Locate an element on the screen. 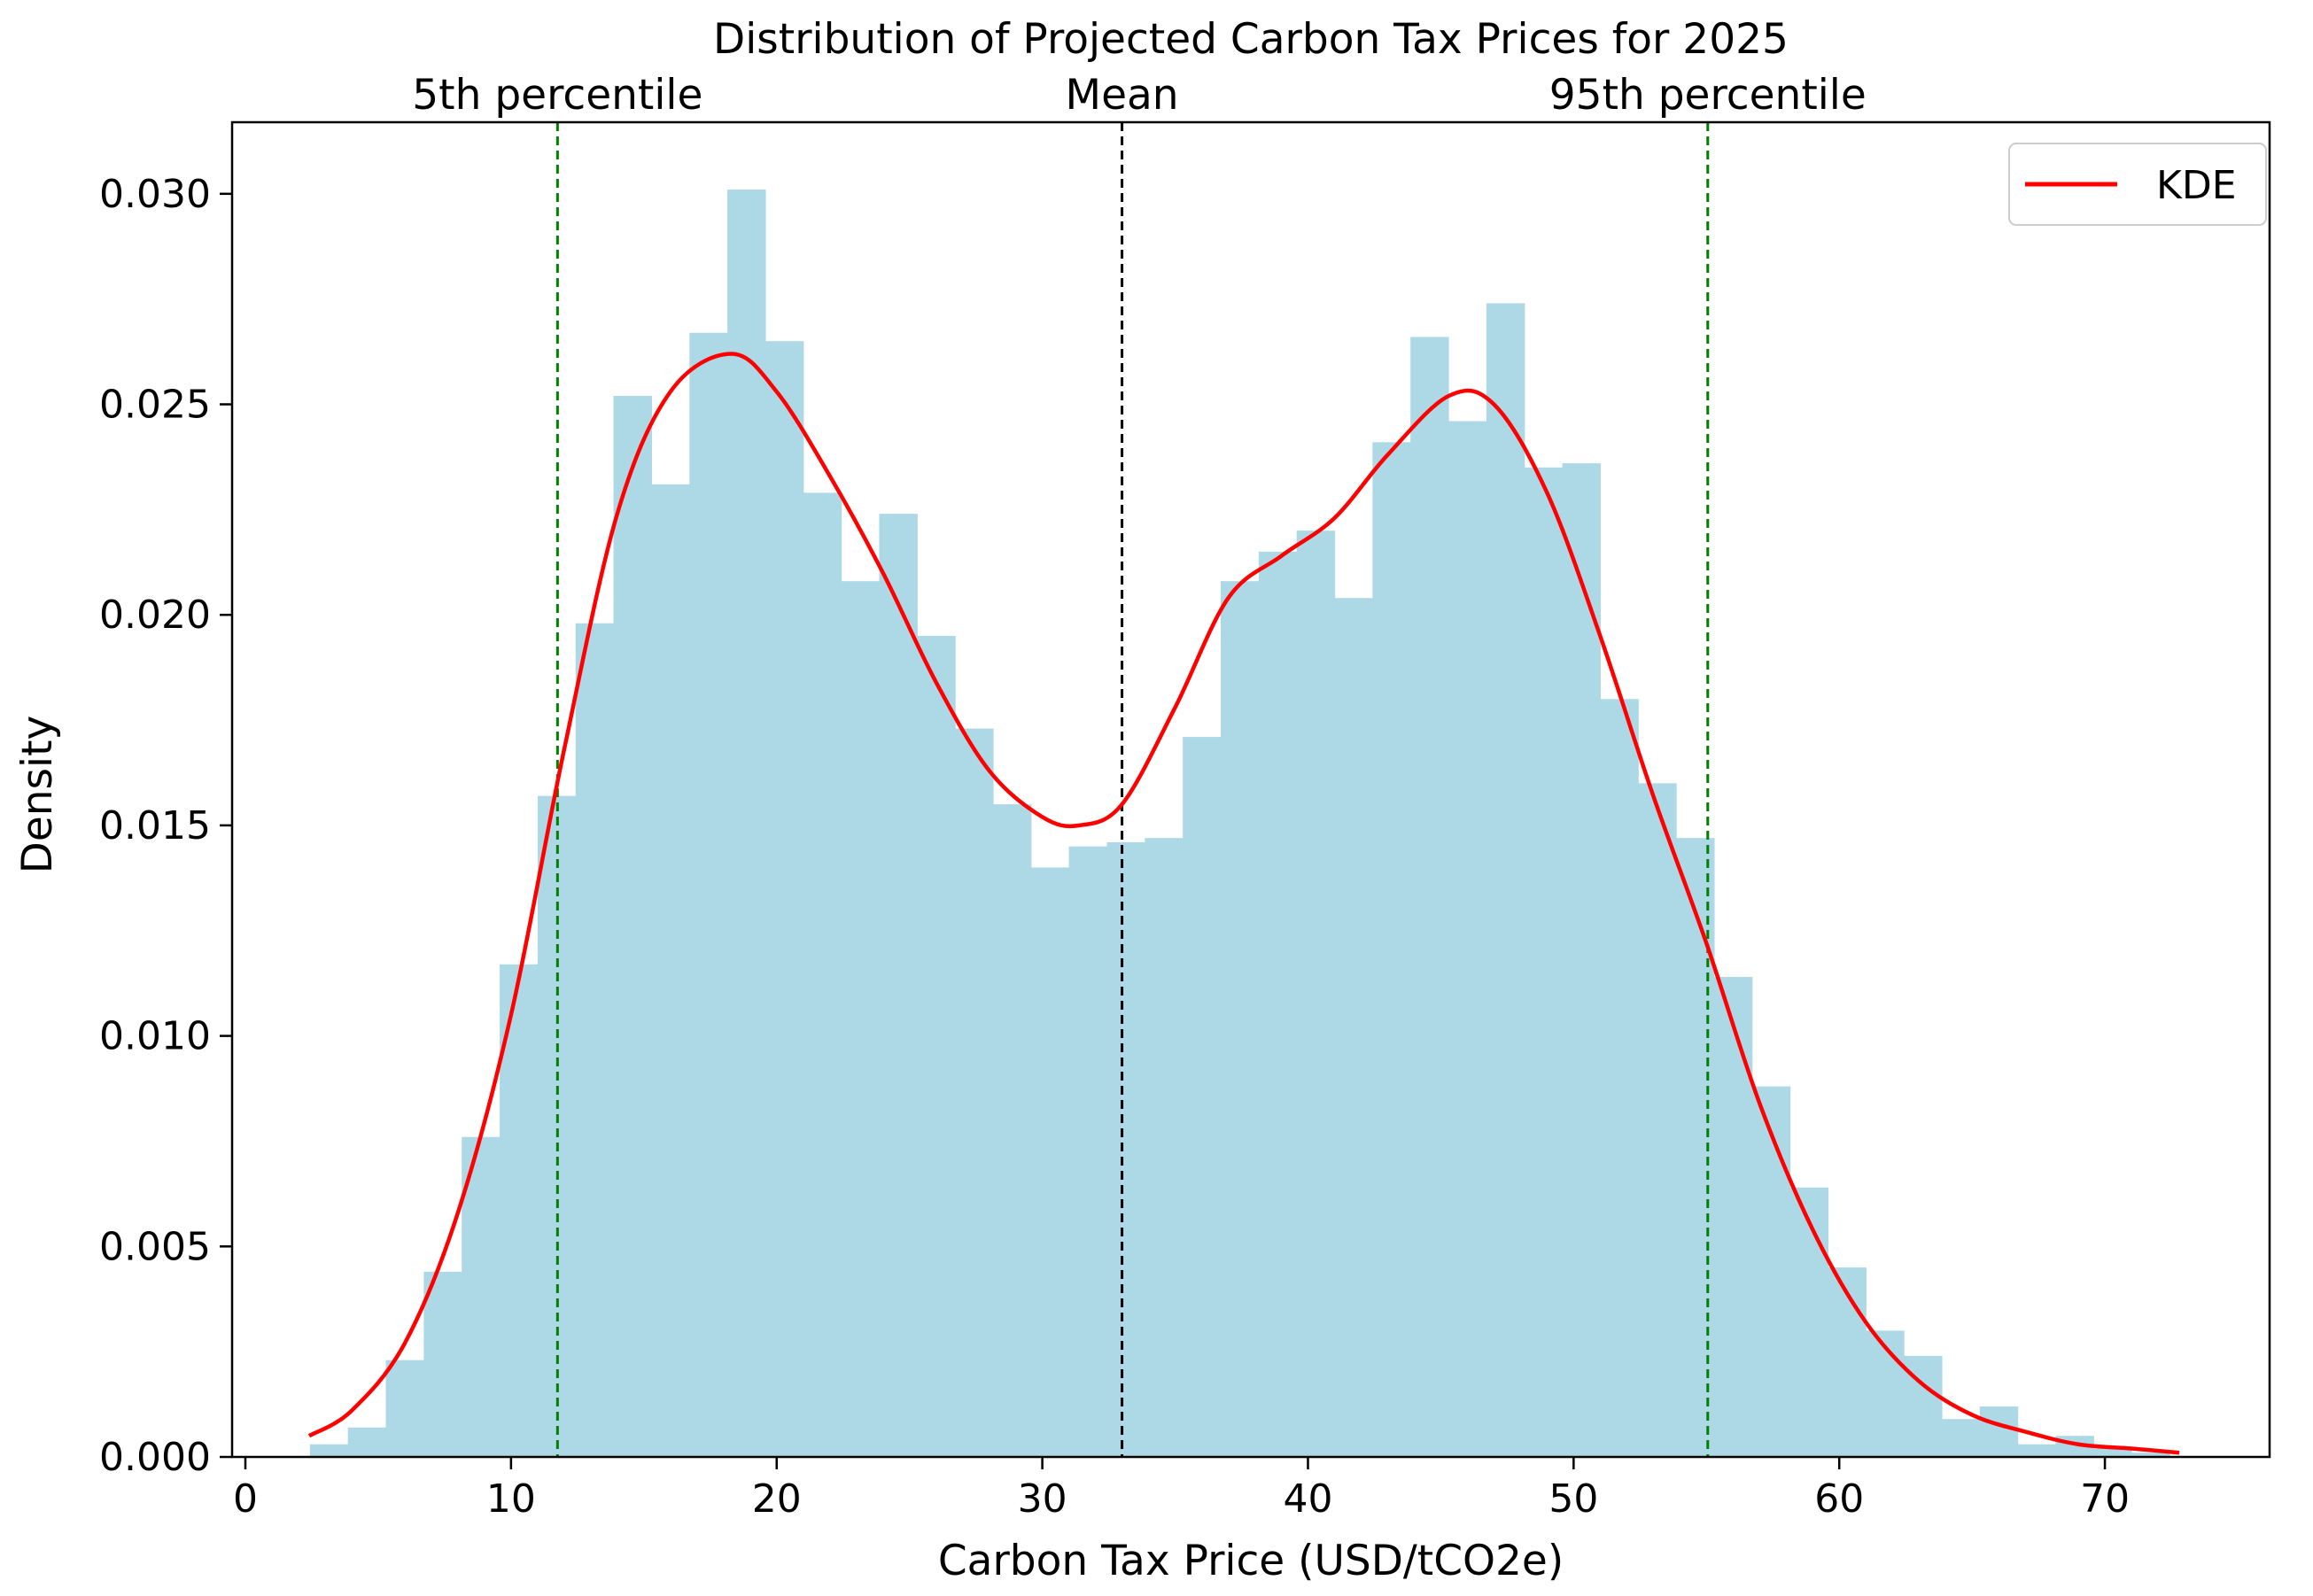 The image size is (2313, 1596). y-tick-label: 0.020 is located at coordinates (155, 615).